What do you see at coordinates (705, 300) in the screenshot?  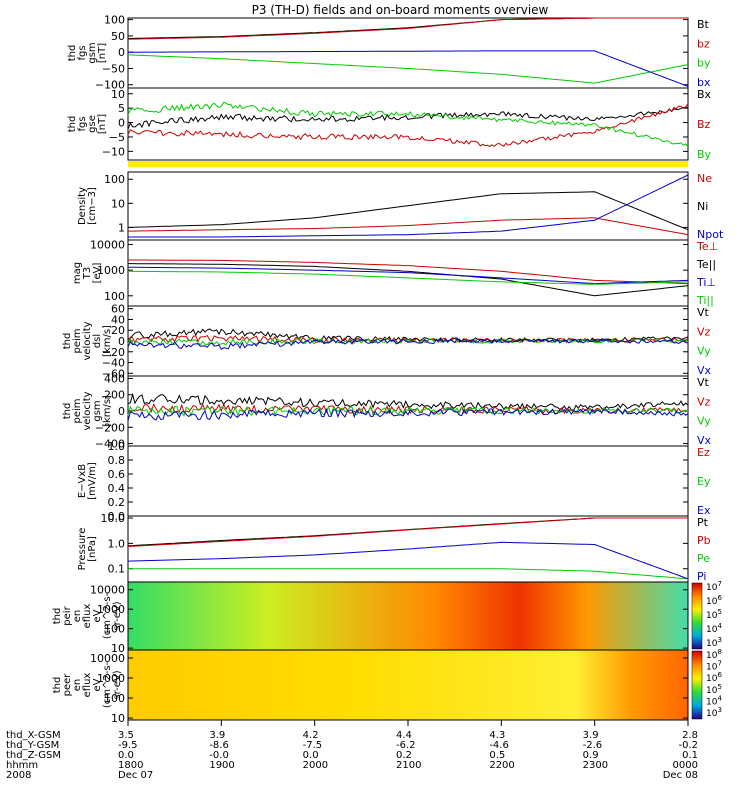 I see `legend-temp: Ti||` at bounding box center [705, 300].